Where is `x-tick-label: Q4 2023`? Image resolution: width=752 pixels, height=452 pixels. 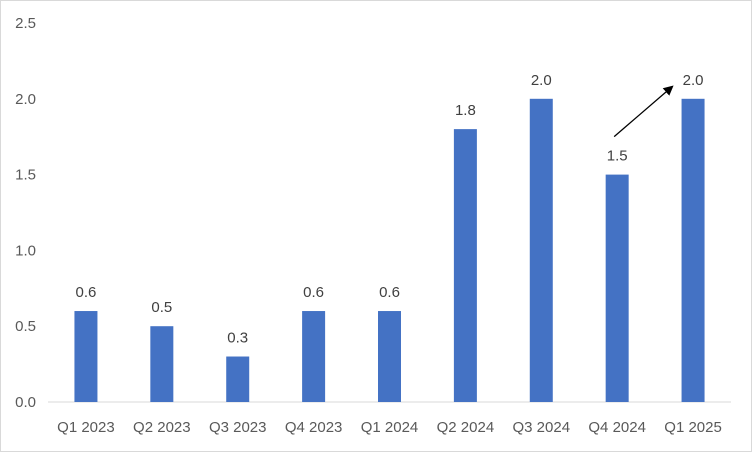 x-tick-label: Q4 2023 is located at coordinates (314, 427).